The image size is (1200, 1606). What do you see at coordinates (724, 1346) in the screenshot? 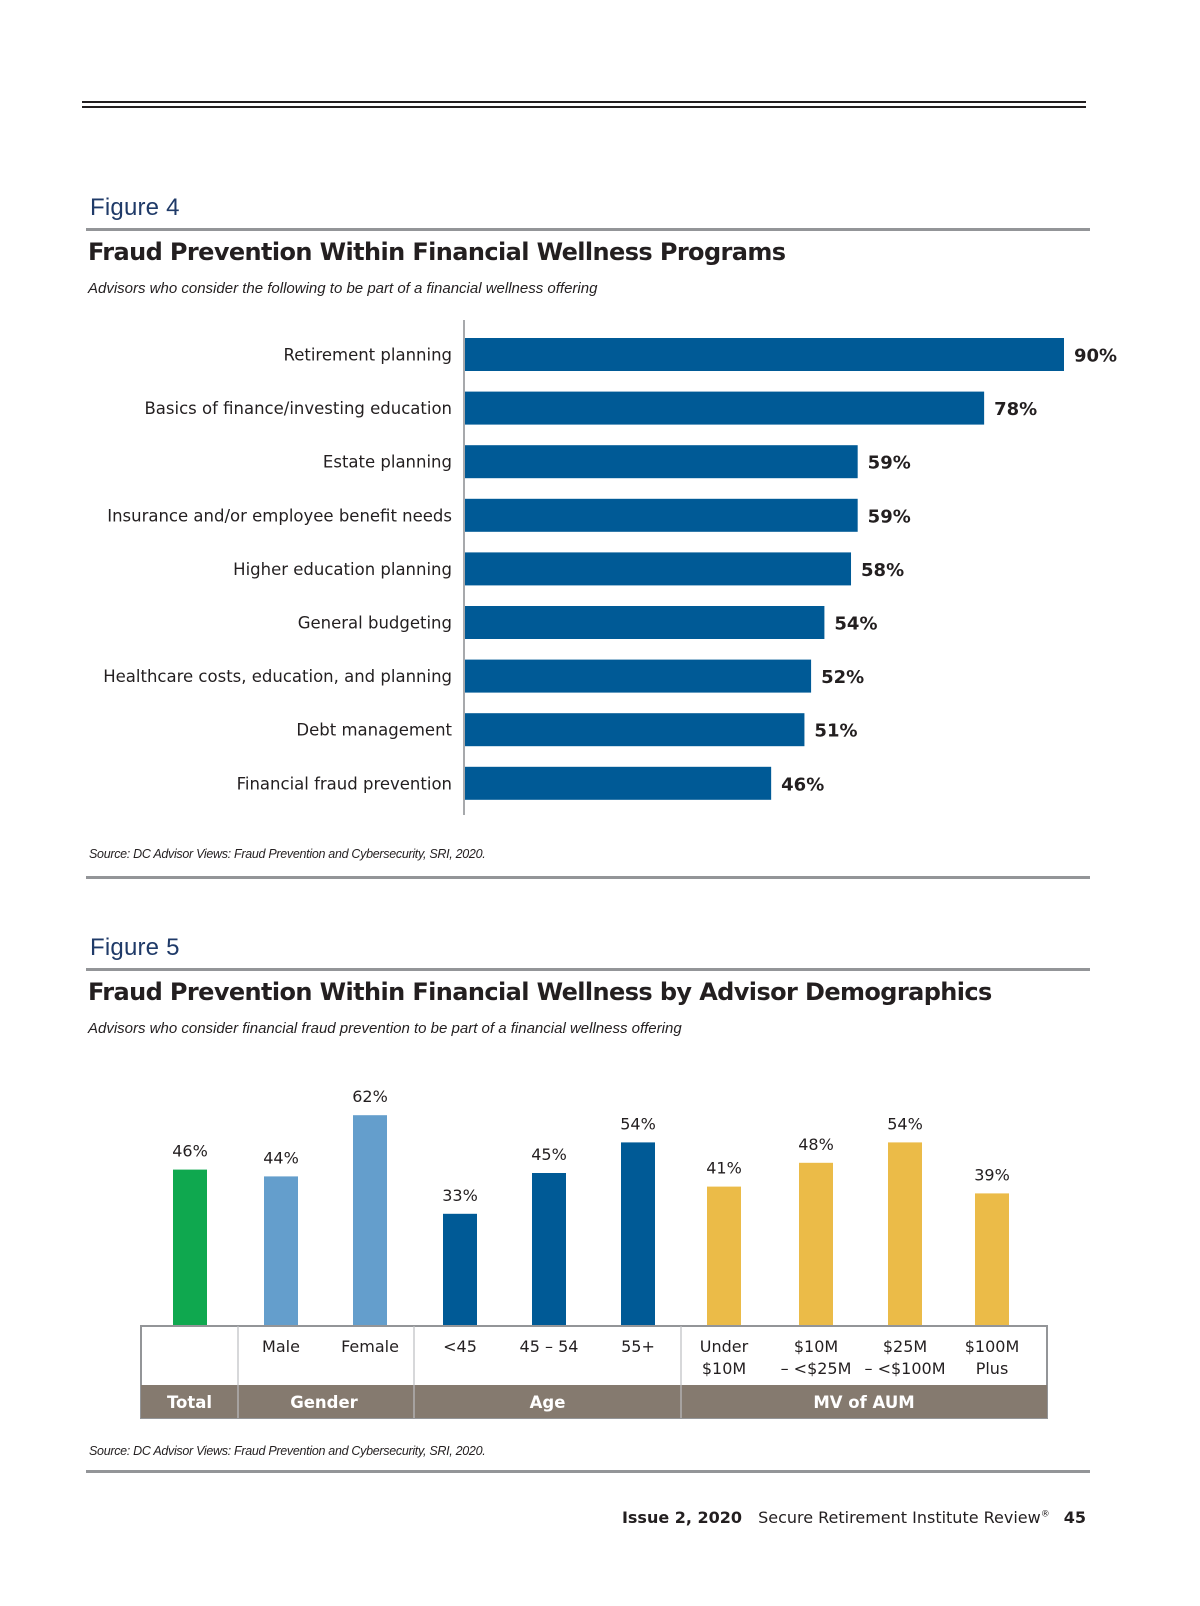
I see `category-label: Under` at bounding box center [724, 1346].